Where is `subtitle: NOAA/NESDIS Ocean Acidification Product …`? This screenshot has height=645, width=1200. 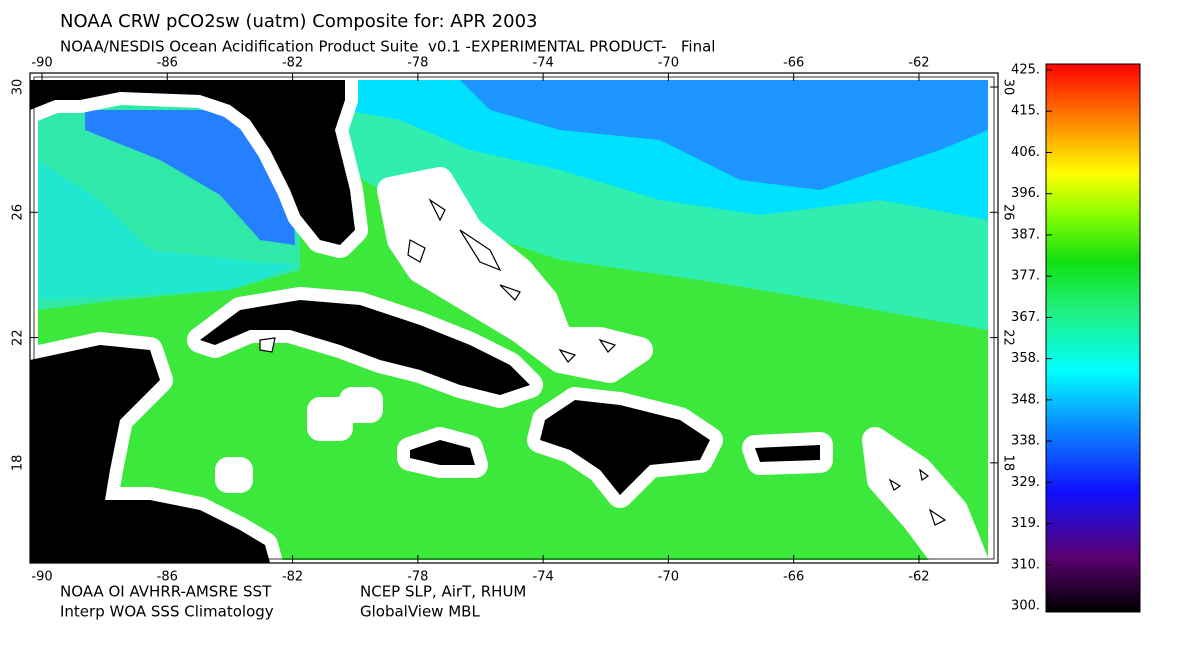
subtitle: NOAA/NESDIS Ocean Acidification Product … is located at coordinates (387, 47).